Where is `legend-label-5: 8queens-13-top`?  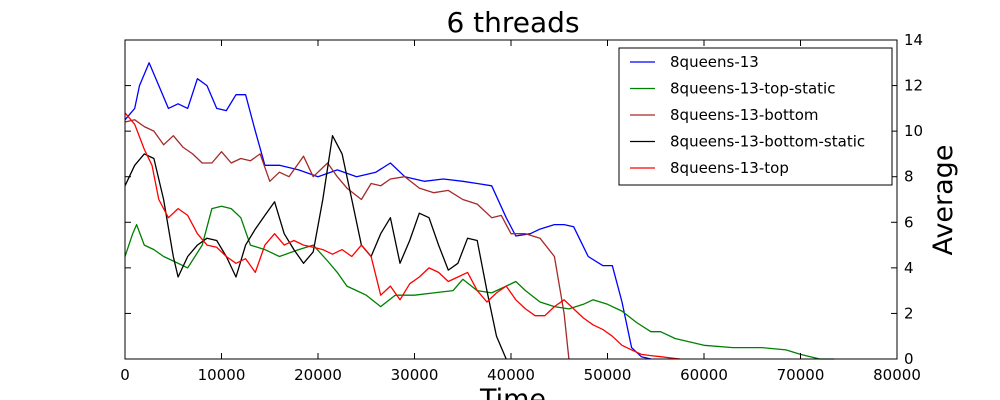 legend-label-5: 8queens-13-top is located at coordinates (729, 168).